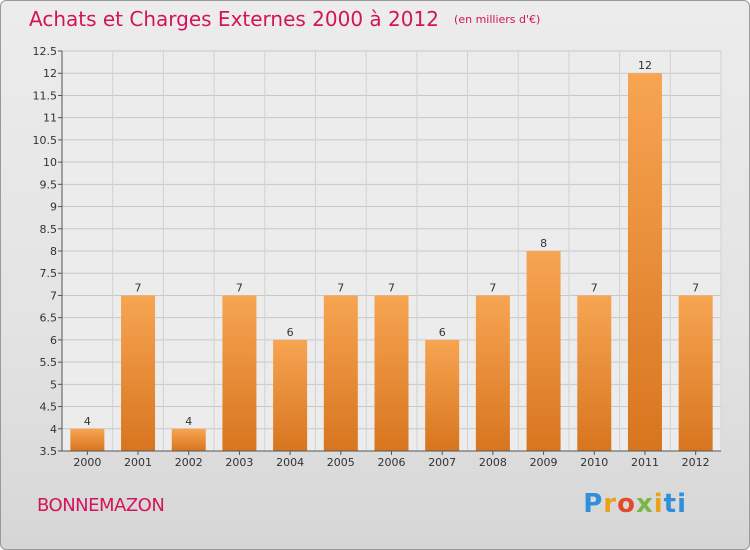 This screenshot has height=550, width=750. I want to click on x-tick-label: 2003, so click(239, 462).